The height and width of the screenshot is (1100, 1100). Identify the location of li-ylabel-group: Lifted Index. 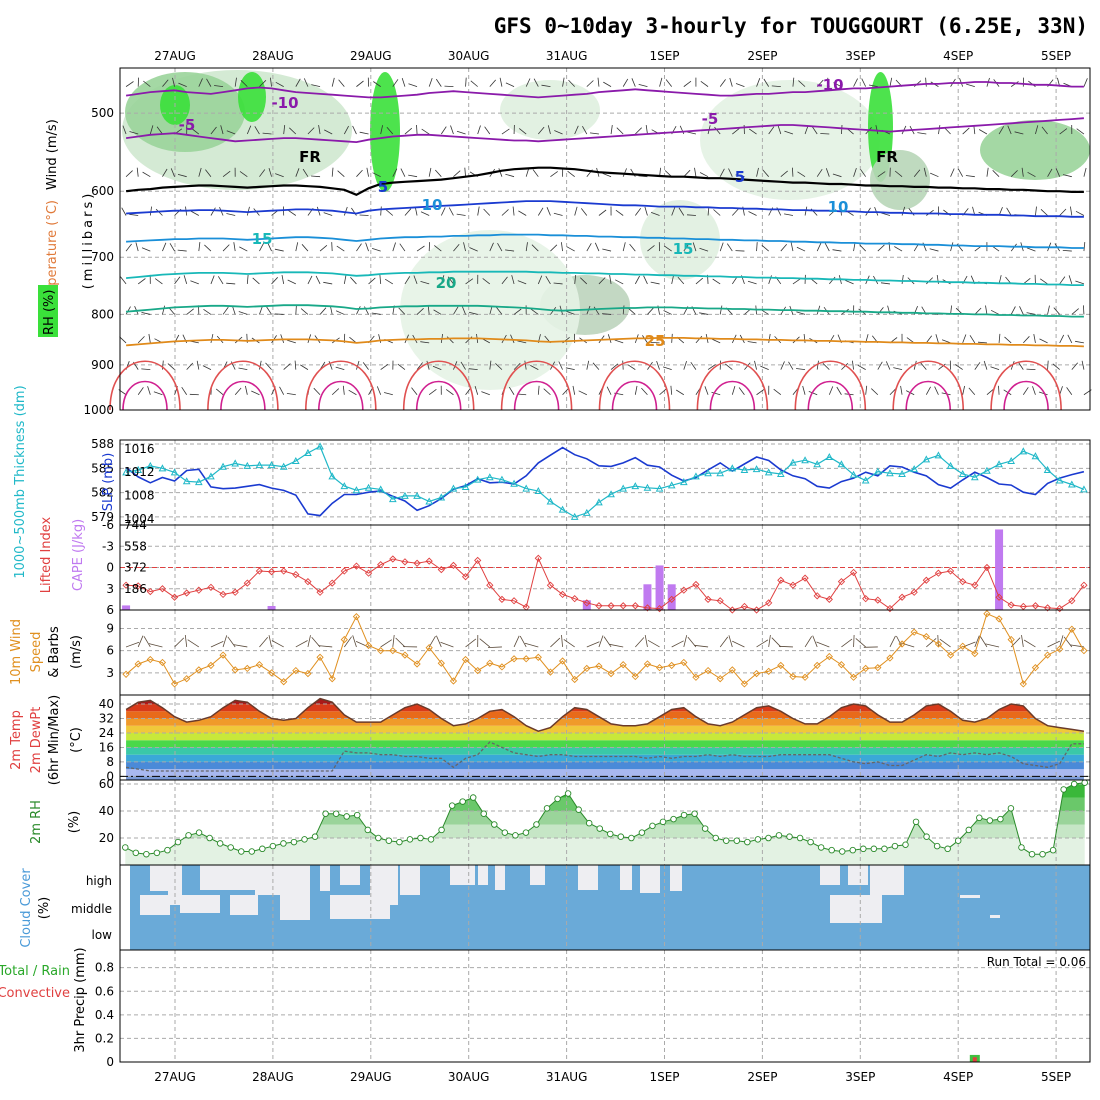
(46, 554).